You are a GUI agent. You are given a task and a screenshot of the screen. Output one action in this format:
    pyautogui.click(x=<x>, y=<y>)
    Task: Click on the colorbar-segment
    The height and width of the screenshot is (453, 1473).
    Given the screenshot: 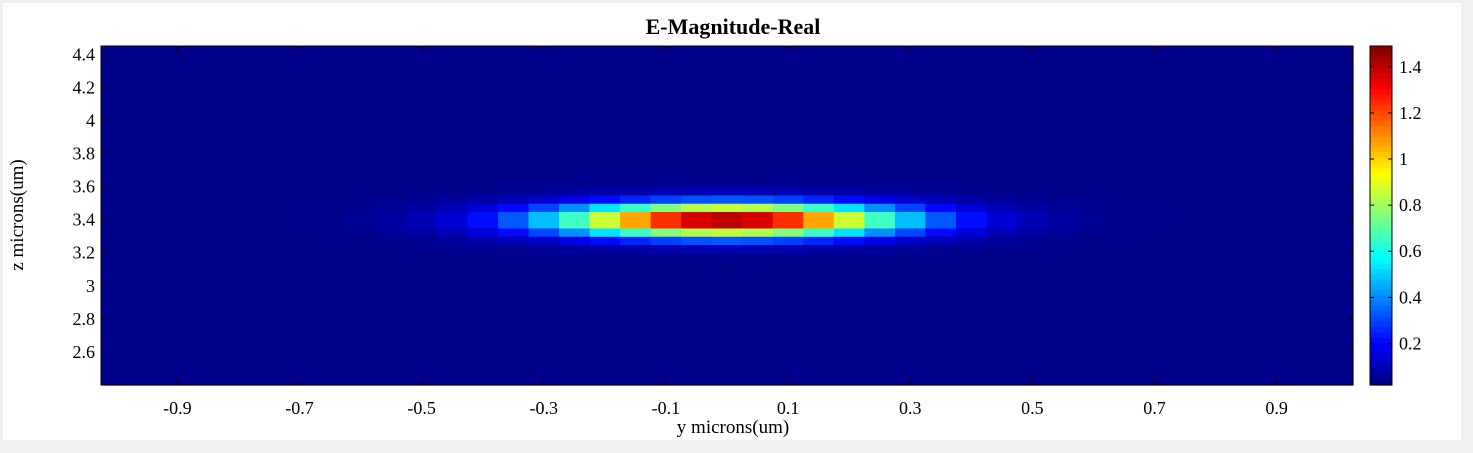 What is the action you would take?
    pyautogui.click(x=1381, y=213)
    